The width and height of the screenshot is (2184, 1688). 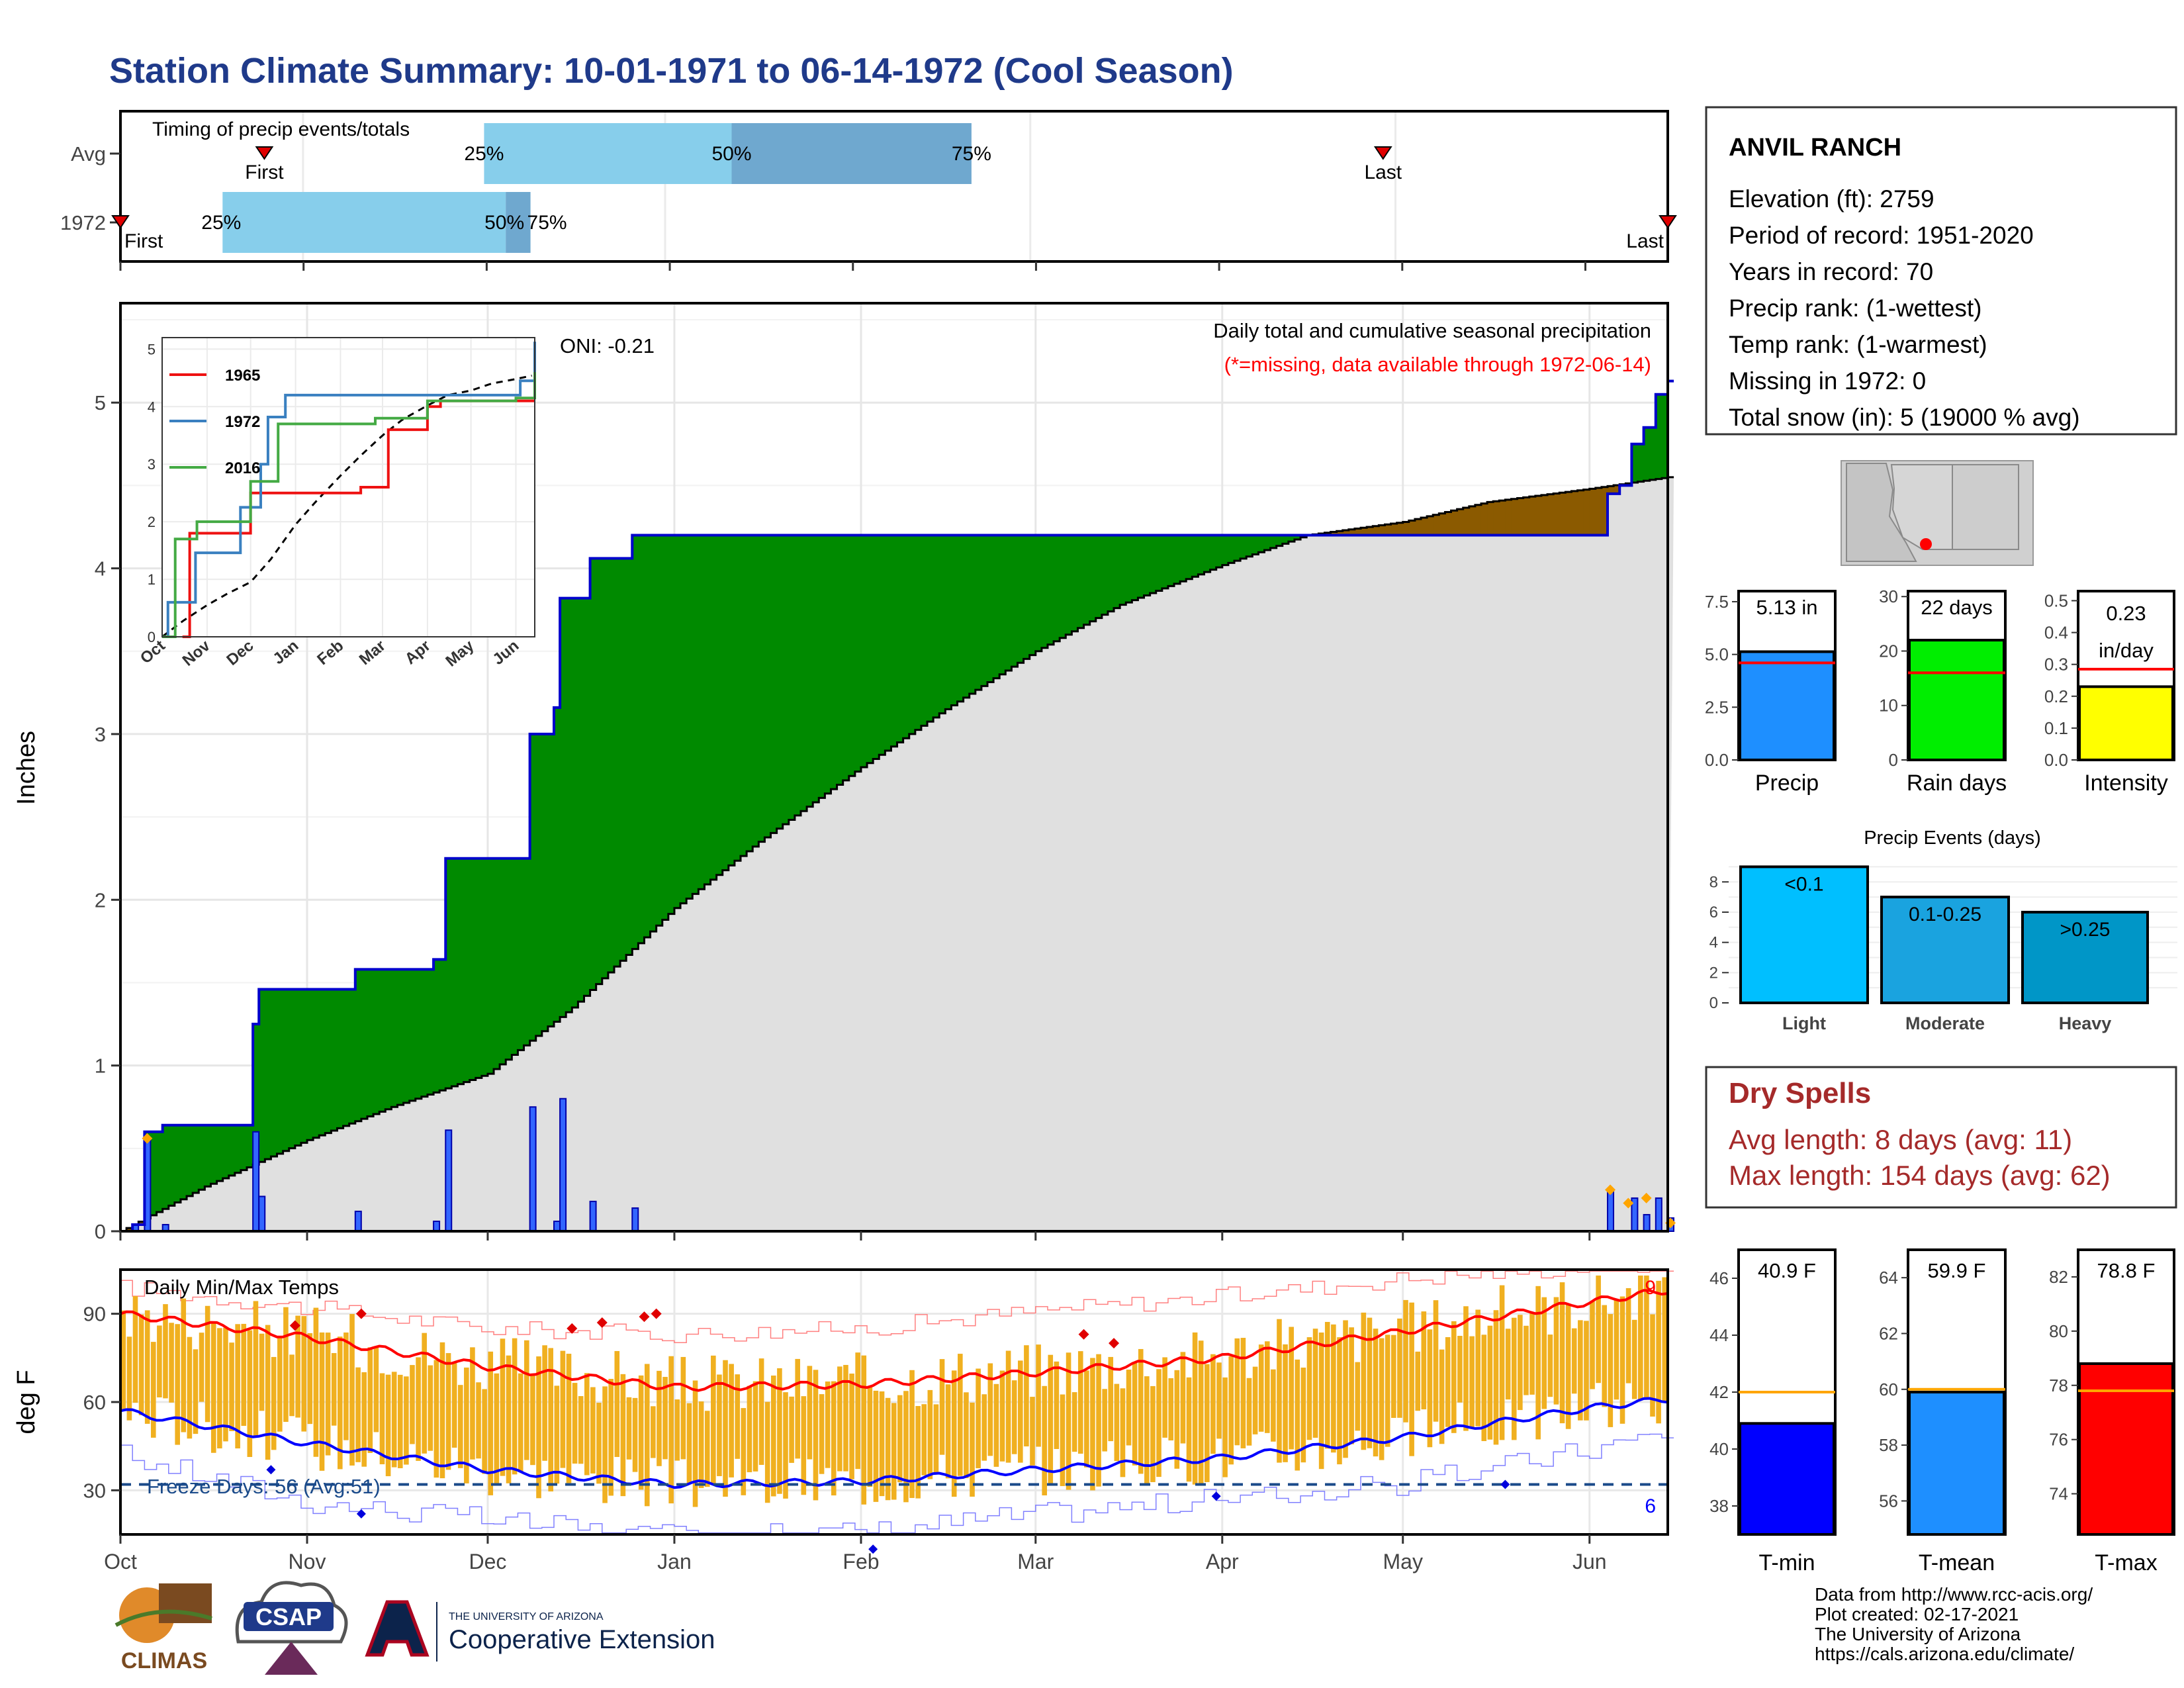 What do you see at coordinates (1717, 707) in the screenshot?
I see `season-y-tick-label: 2.5` at bounding box center [1717, 707].